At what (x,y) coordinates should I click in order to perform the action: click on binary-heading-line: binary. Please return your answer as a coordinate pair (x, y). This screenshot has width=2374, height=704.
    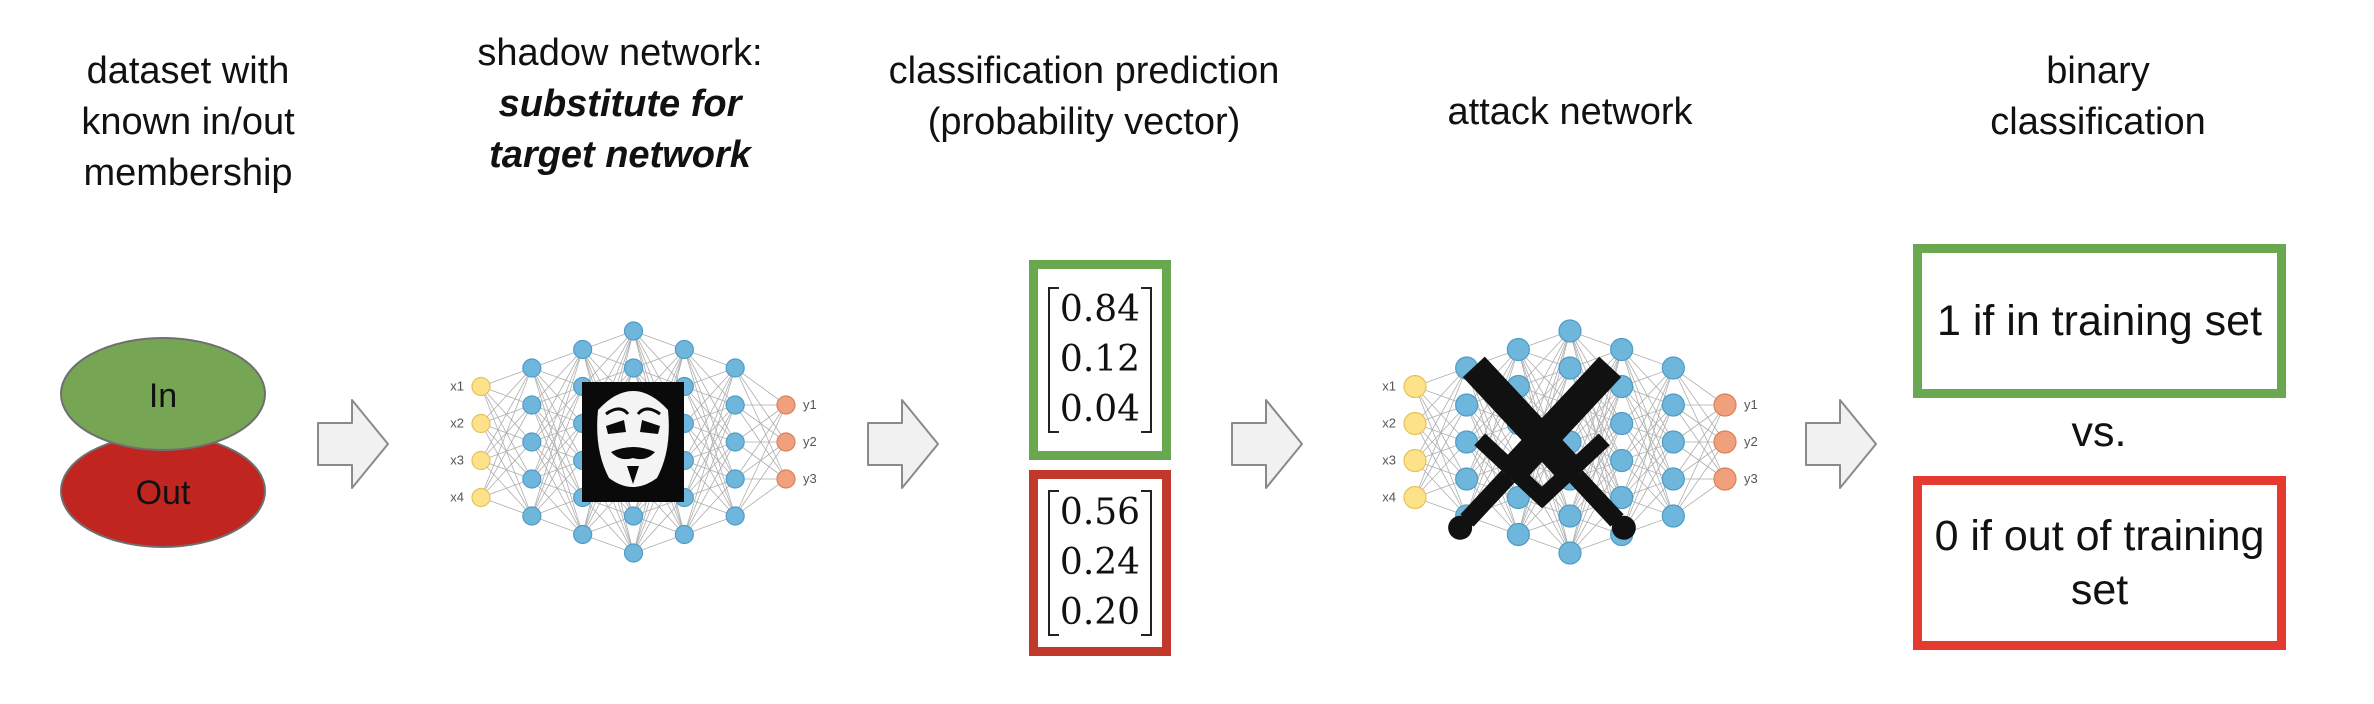
    Looking at the image, I should click on (2098, 71).